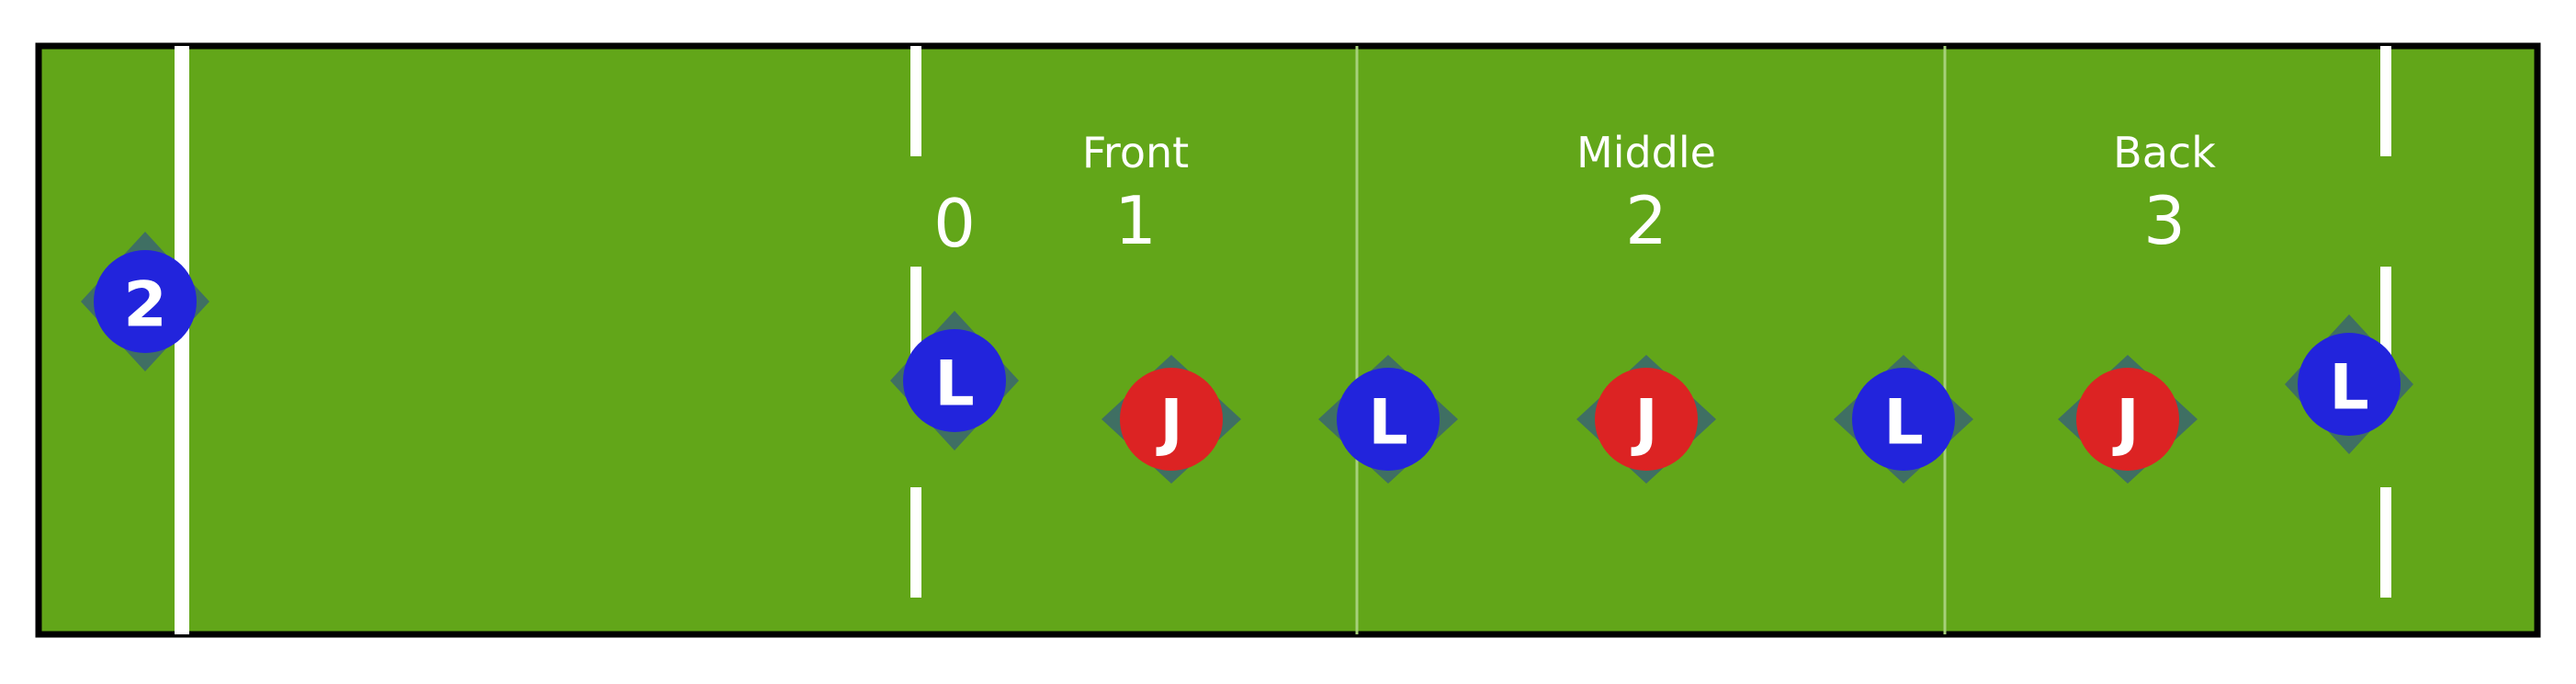 The height and width of the screenshot is (684, 2576). I want to click on player-token-red-1: J, so click(1171, 419).